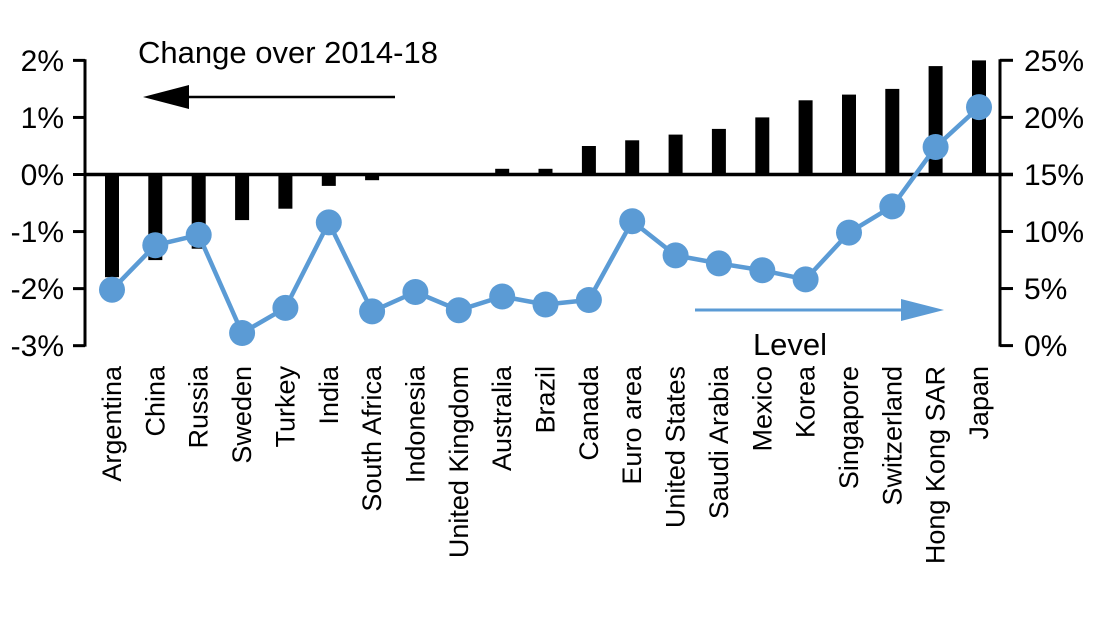  I want to click on category-label: Korea, so click(806, 401).